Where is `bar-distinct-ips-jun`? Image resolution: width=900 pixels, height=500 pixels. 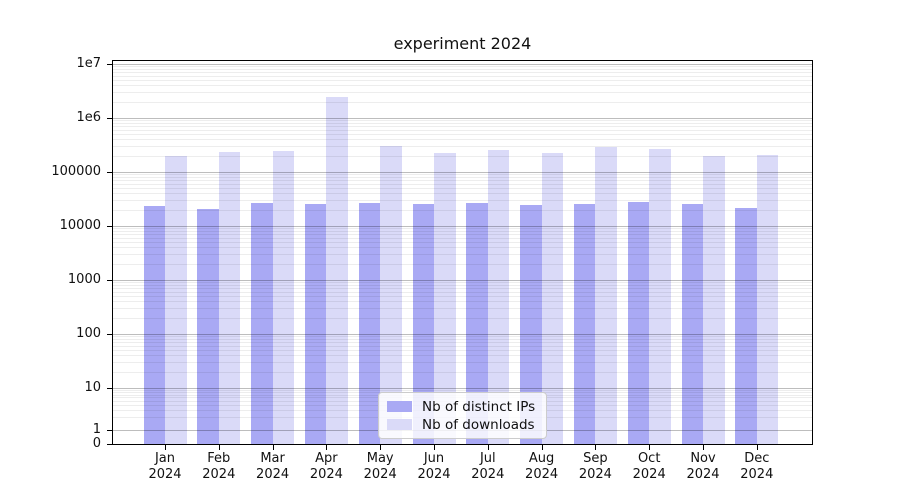 bar-distinct-ips-jun is located at coordinates (423, 324).